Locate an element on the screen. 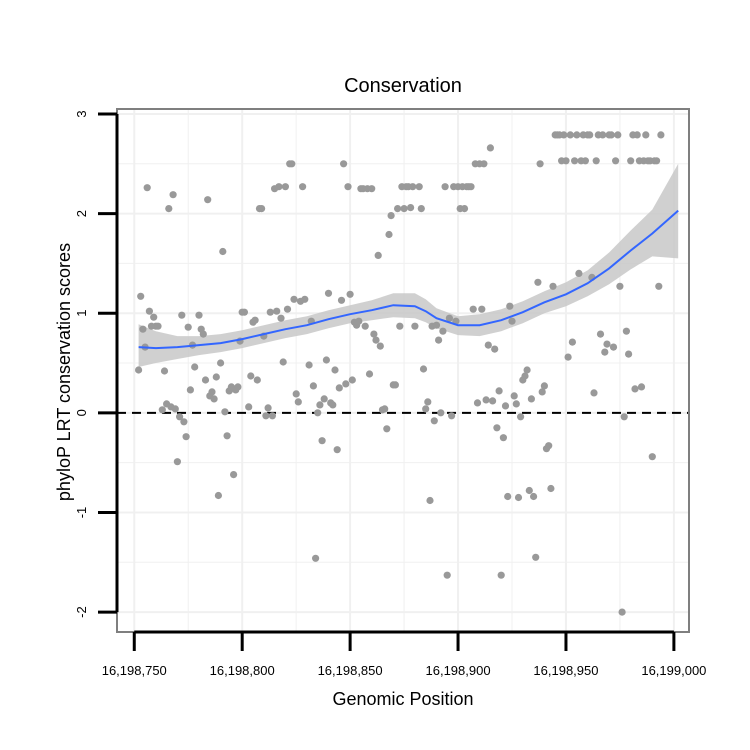 The width and height of the screenshot is (750, 750). x-tick-label: 16,198,950 is located at coordinates (565, 670).